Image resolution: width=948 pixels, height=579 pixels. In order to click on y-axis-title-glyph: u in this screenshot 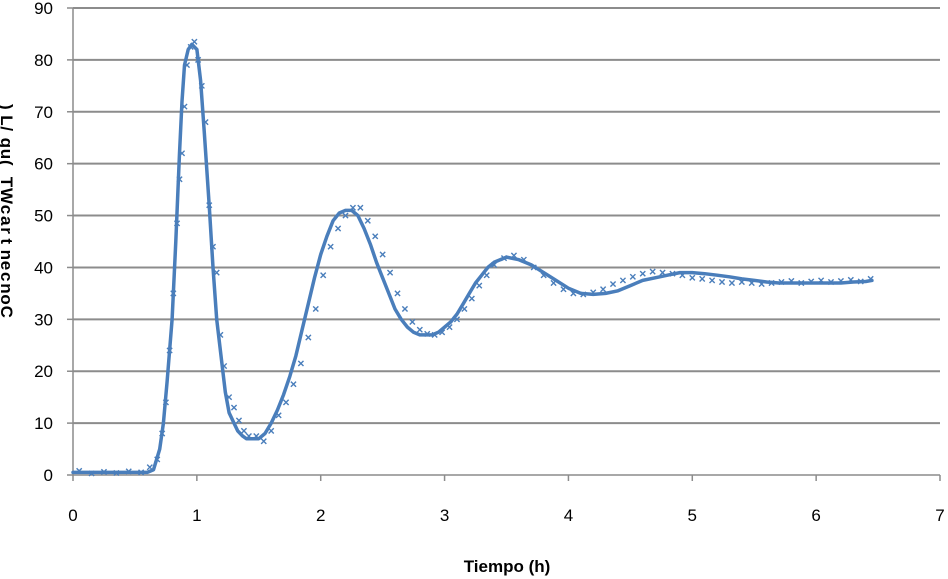, I will do `click(8, 154)`.